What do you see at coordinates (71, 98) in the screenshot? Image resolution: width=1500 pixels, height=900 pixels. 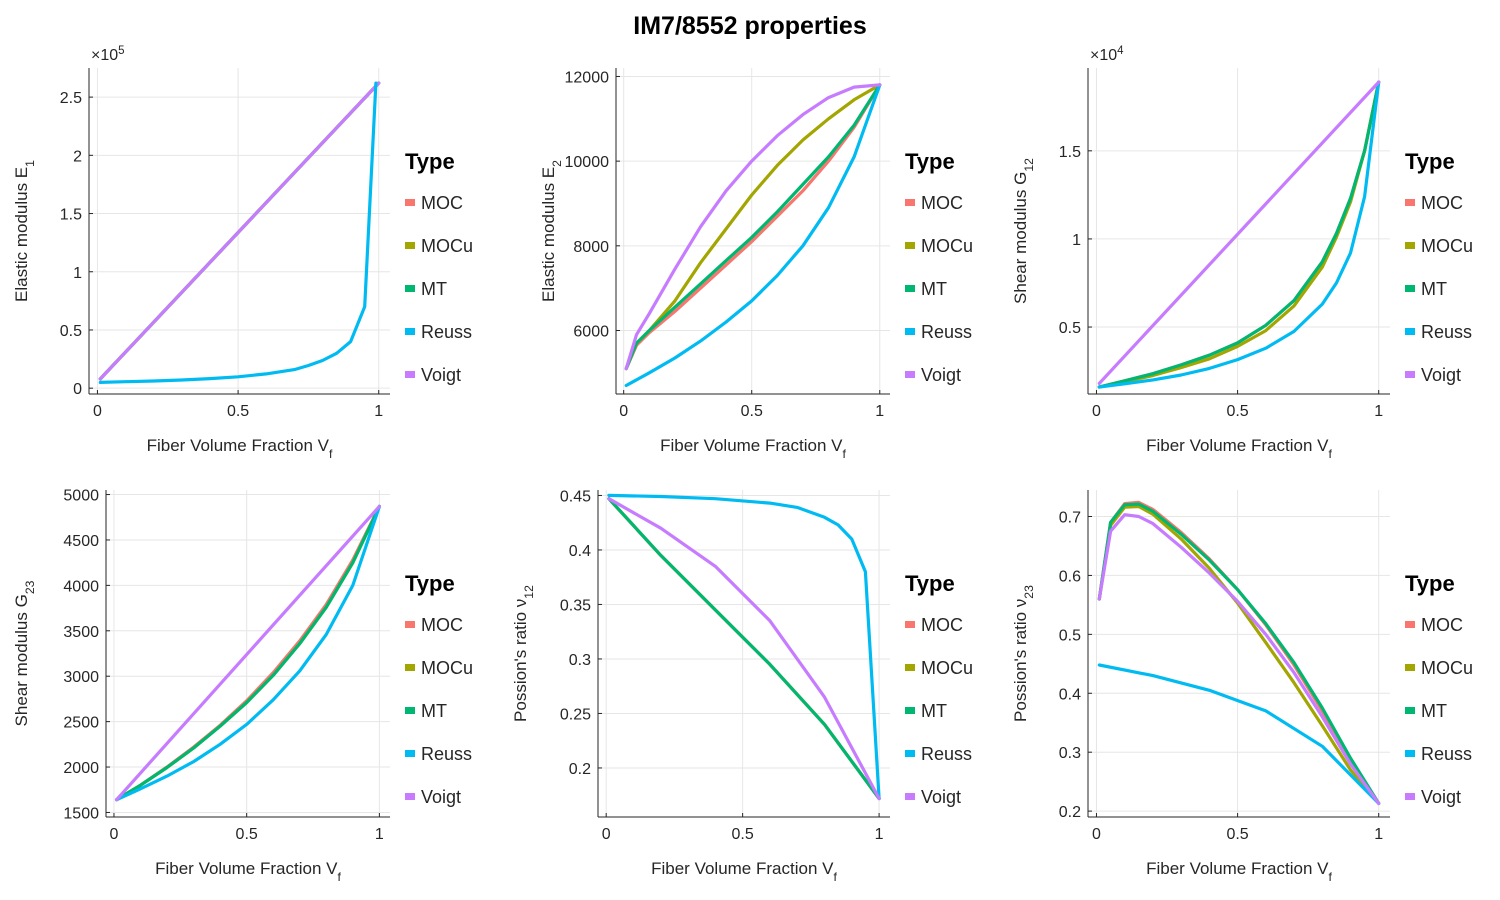 I see `y-tick-label: 2.5` at bounding box center [71, 98].